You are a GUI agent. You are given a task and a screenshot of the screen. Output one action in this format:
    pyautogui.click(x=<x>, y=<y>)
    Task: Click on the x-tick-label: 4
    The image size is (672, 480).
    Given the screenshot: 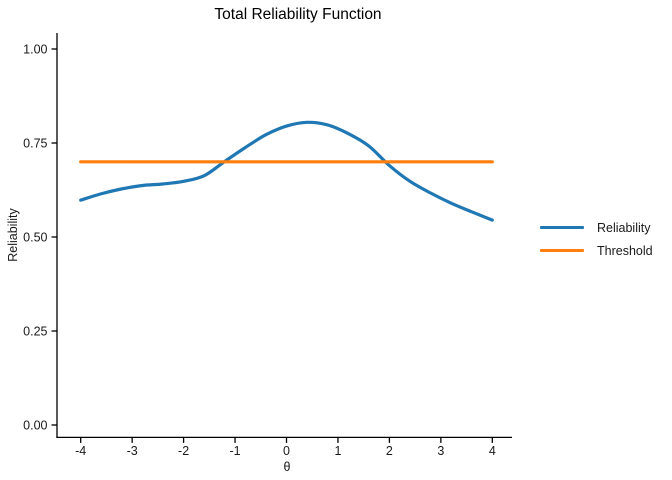 What is the action you would take?
    pyautogui.click(x=492, y=451)
    